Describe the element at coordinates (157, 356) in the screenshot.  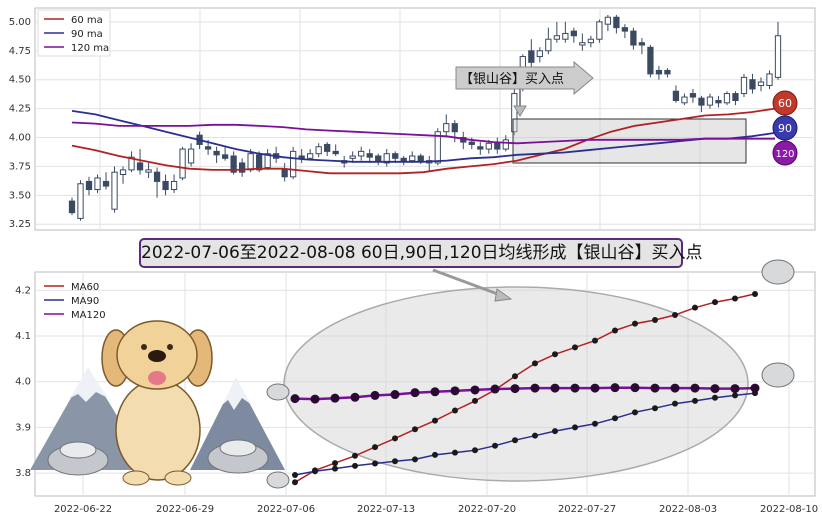
I see `dog-nose` at that location.